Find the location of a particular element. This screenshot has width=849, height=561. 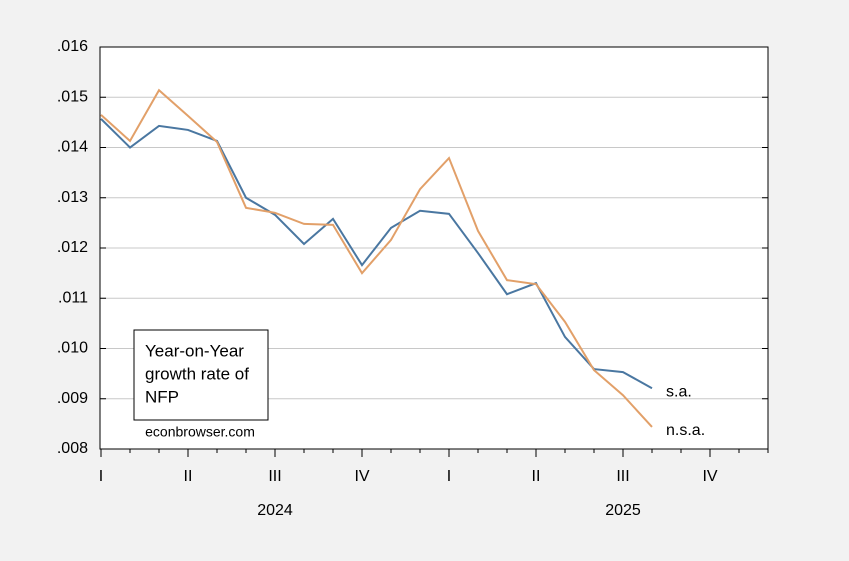

y-tick-label: .015 is located at coordinates (72, 96).